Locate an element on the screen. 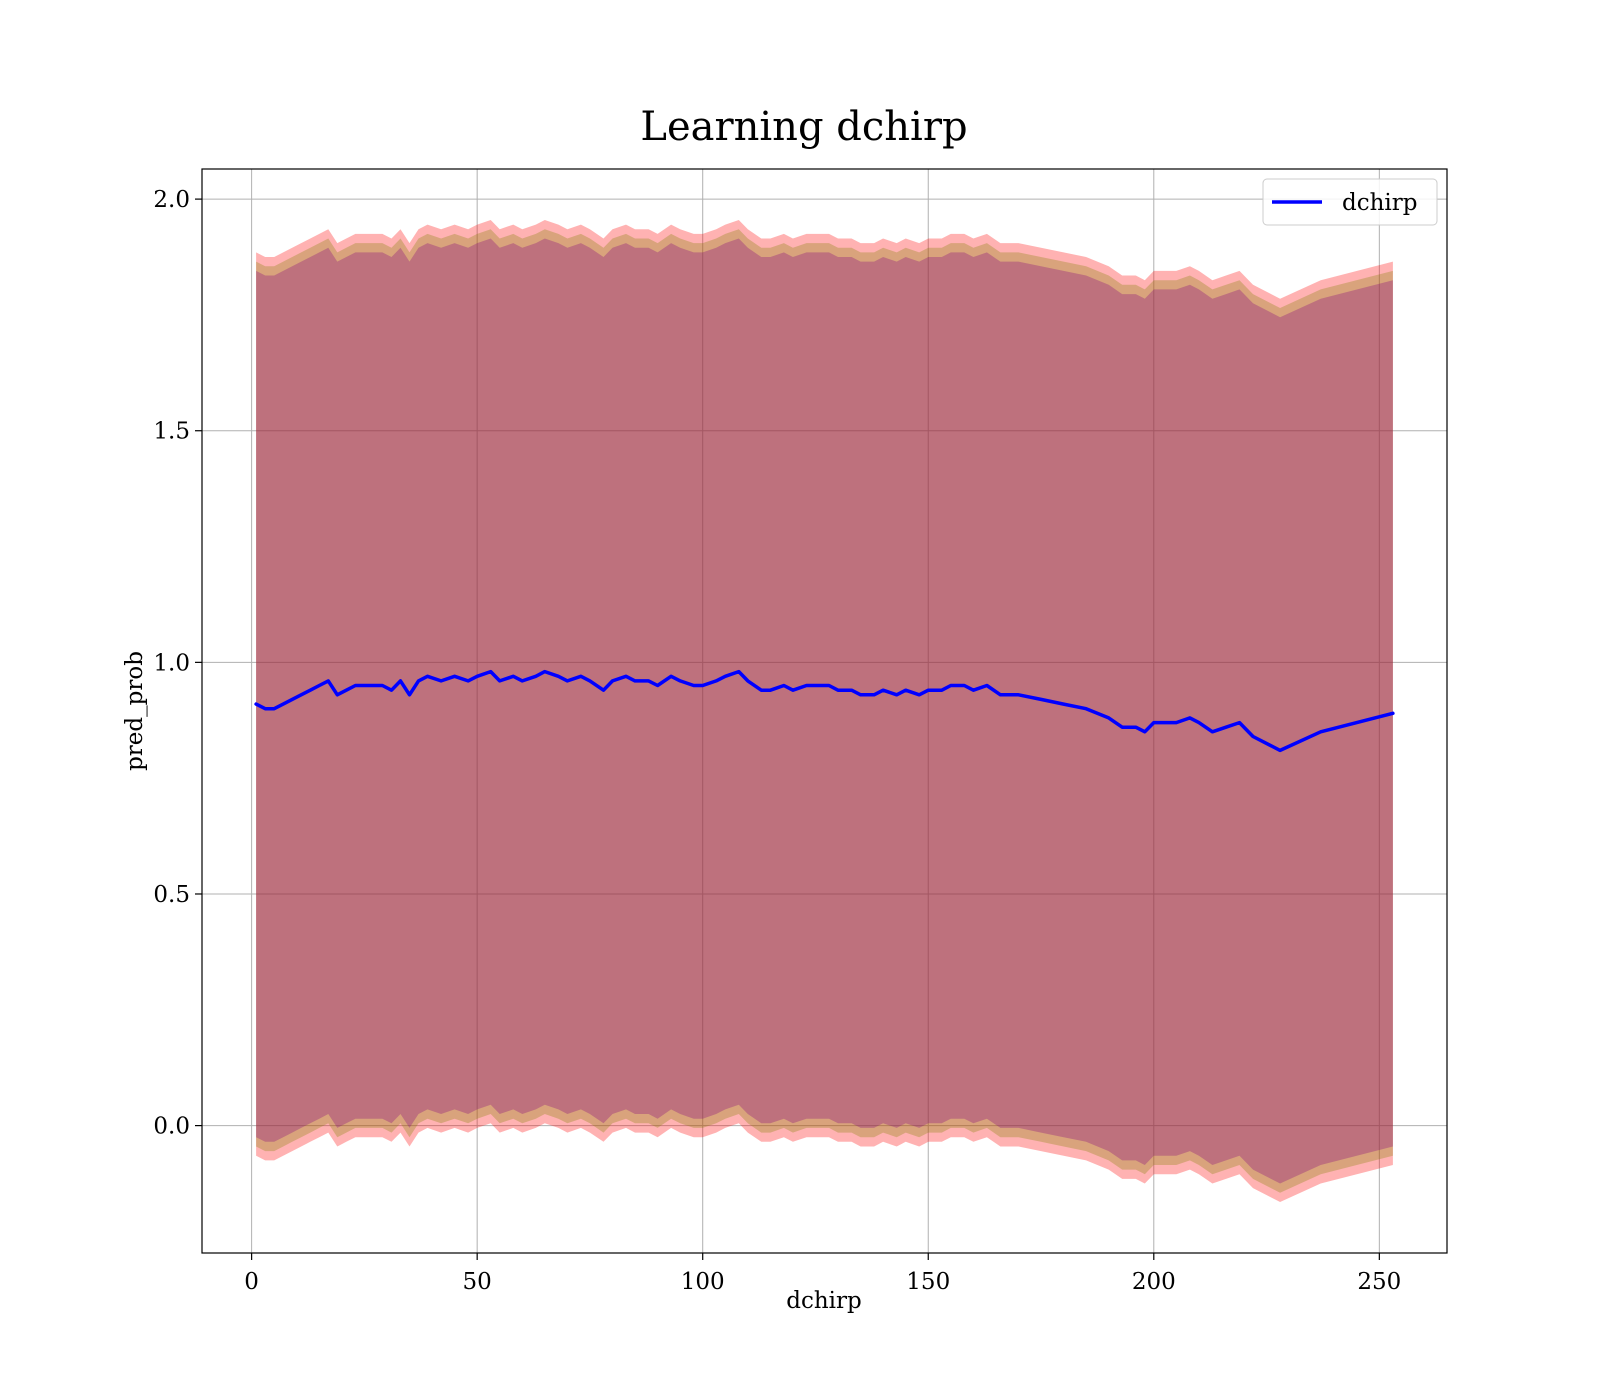 Image resolution: width=1600 pixels, height=1400 pixels. y-axis-label: pred_prob is located at coordinates (135, 711).